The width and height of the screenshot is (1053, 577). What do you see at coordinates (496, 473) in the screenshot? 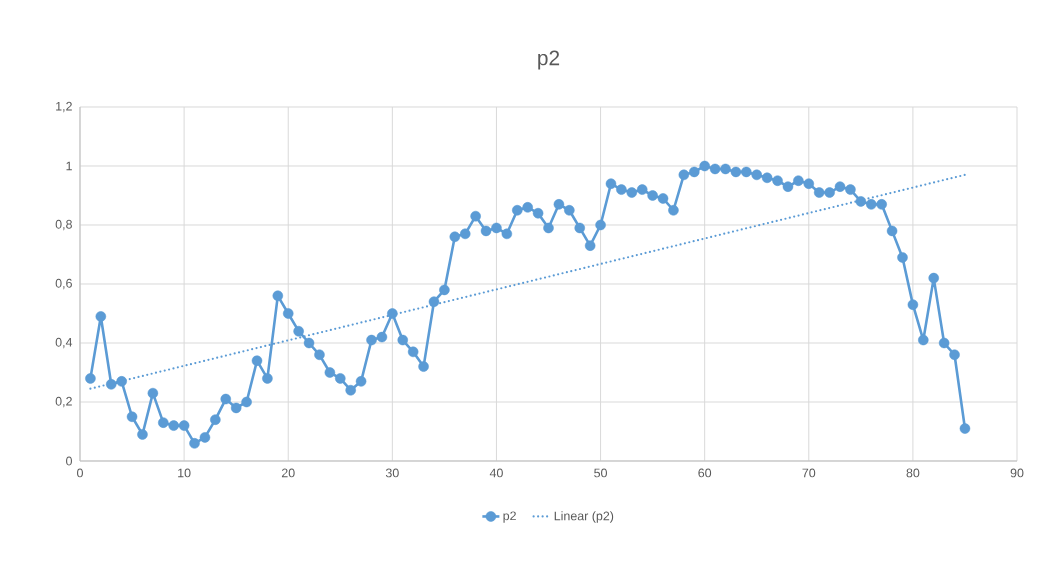
I see `x-tick-label: 40` at bounding box center [496, 473].